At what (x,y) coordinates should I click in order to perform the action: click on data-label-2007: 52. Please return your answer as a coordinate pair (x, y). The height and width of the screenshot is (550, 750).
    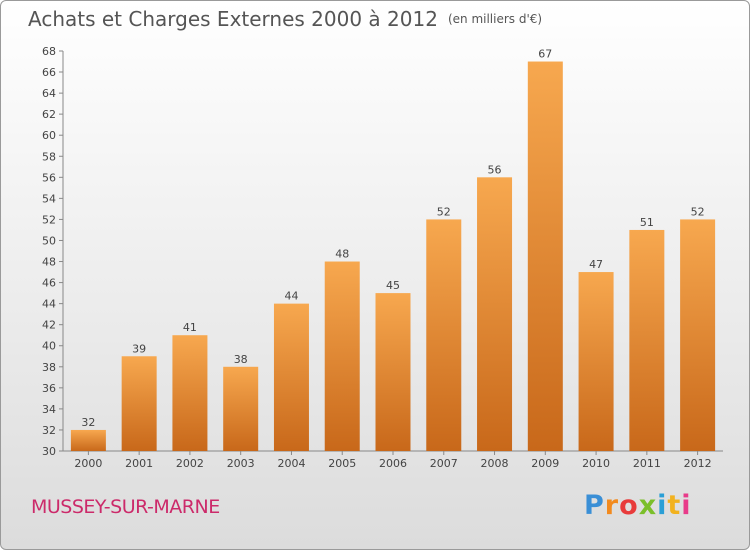
    Looking at the image, I should click on (444, 211).